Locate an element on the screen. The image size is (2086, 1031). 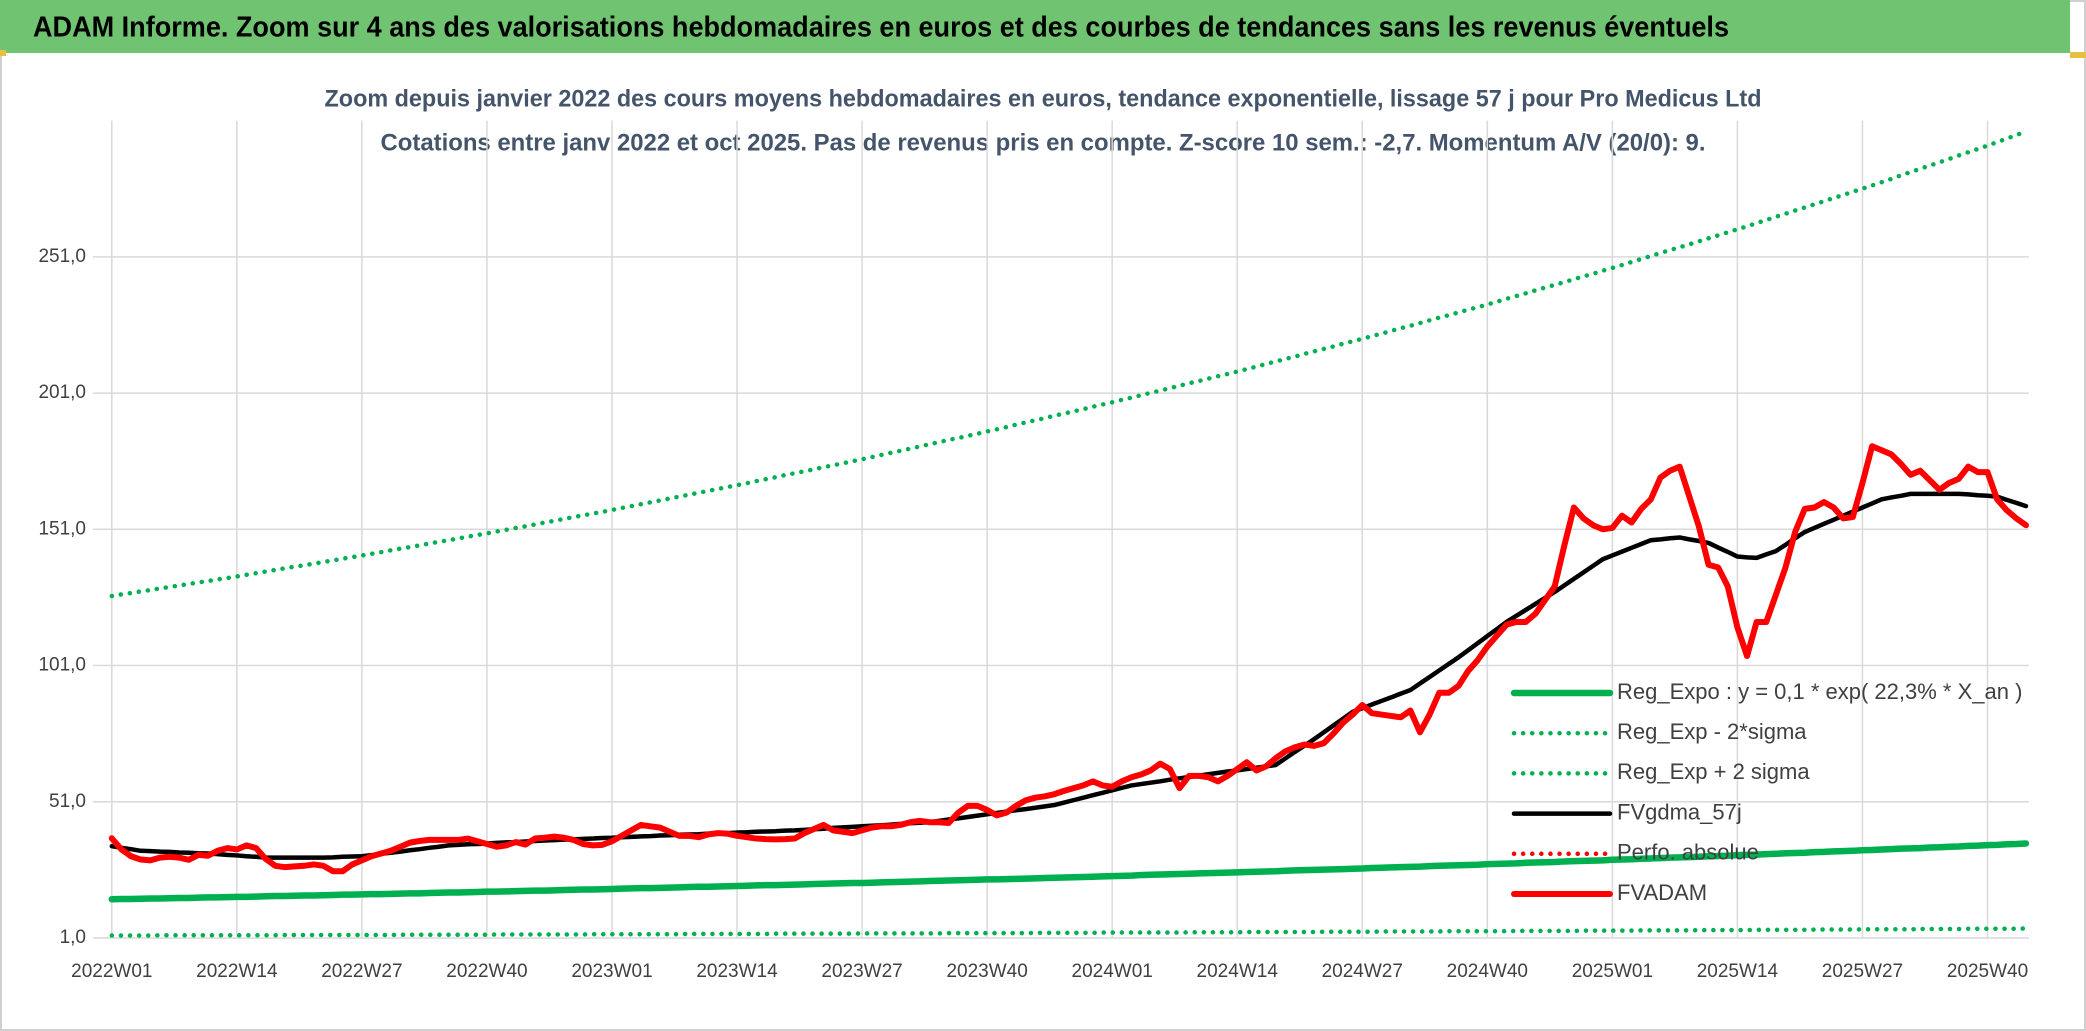
x-tick-label: 2022W01 is located at coordinates (111, 971).